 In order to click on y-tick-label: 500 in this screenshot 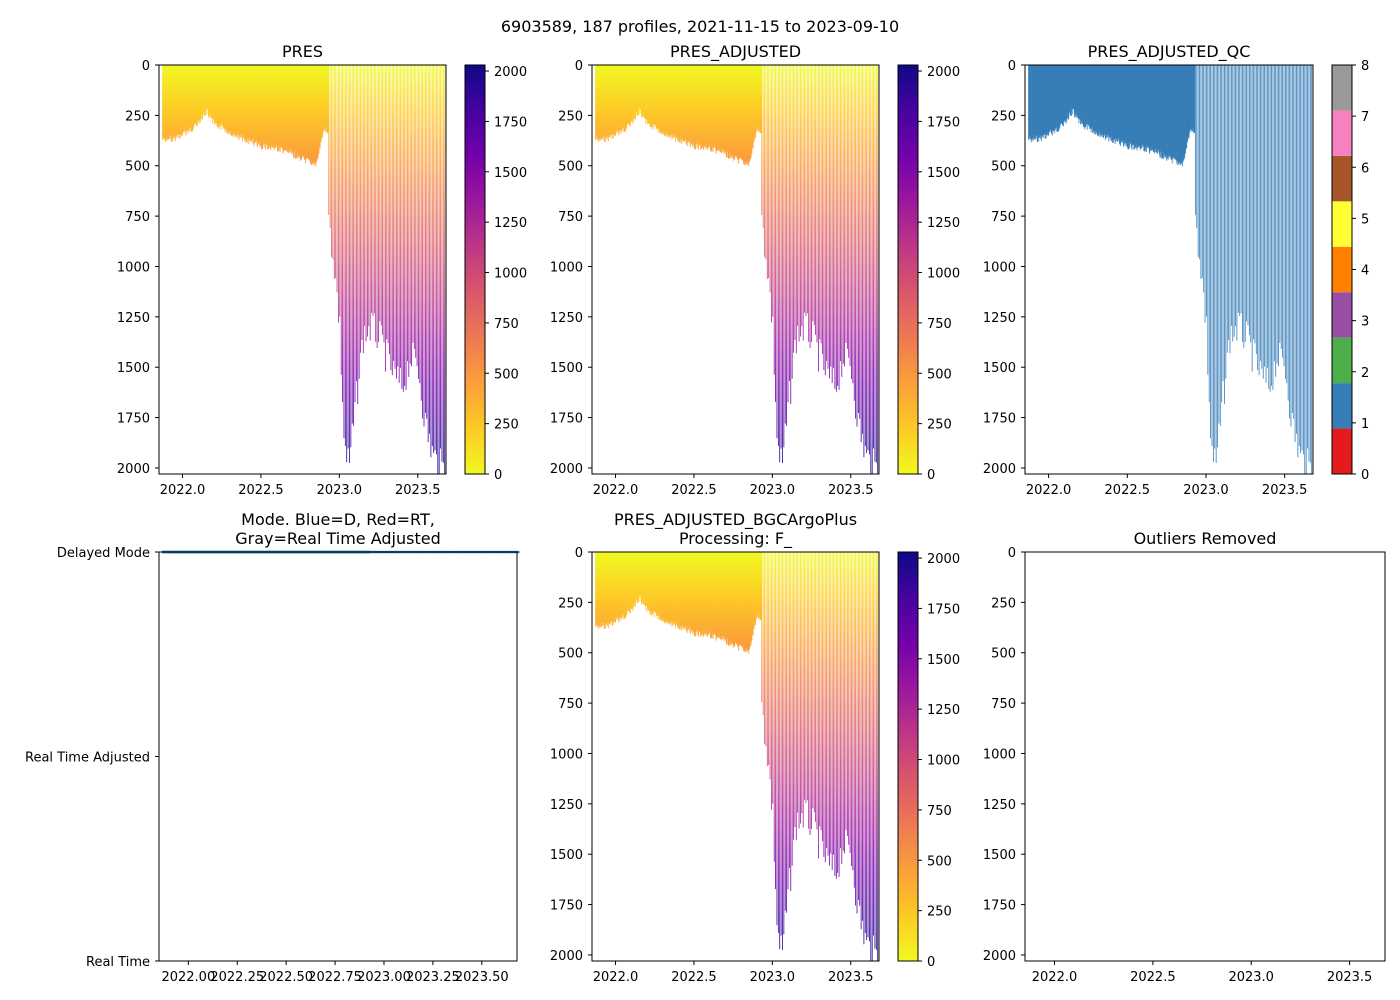, I will do `click(1003, 654)`.